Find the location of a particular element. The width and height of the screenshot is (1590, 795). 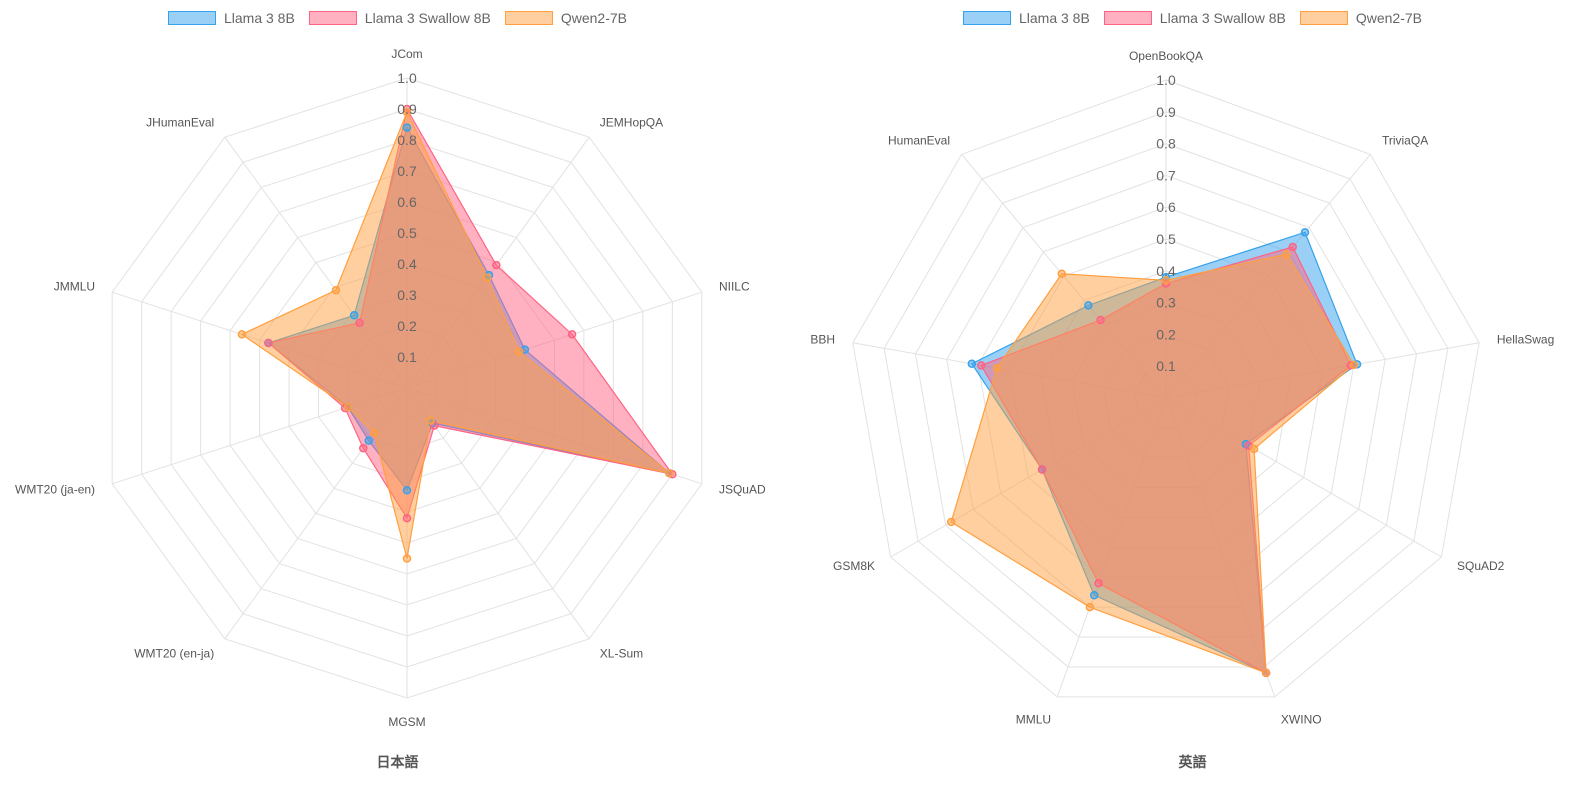

series-qwen is located at coordinates (1152, 463).